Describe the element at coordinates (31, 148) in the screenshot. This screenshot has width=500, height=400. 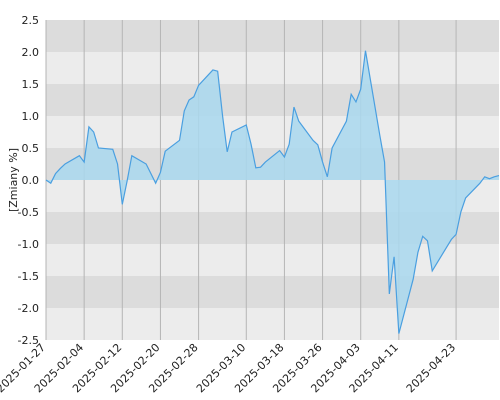
I see `y-tick-label: 0.5` at that location.